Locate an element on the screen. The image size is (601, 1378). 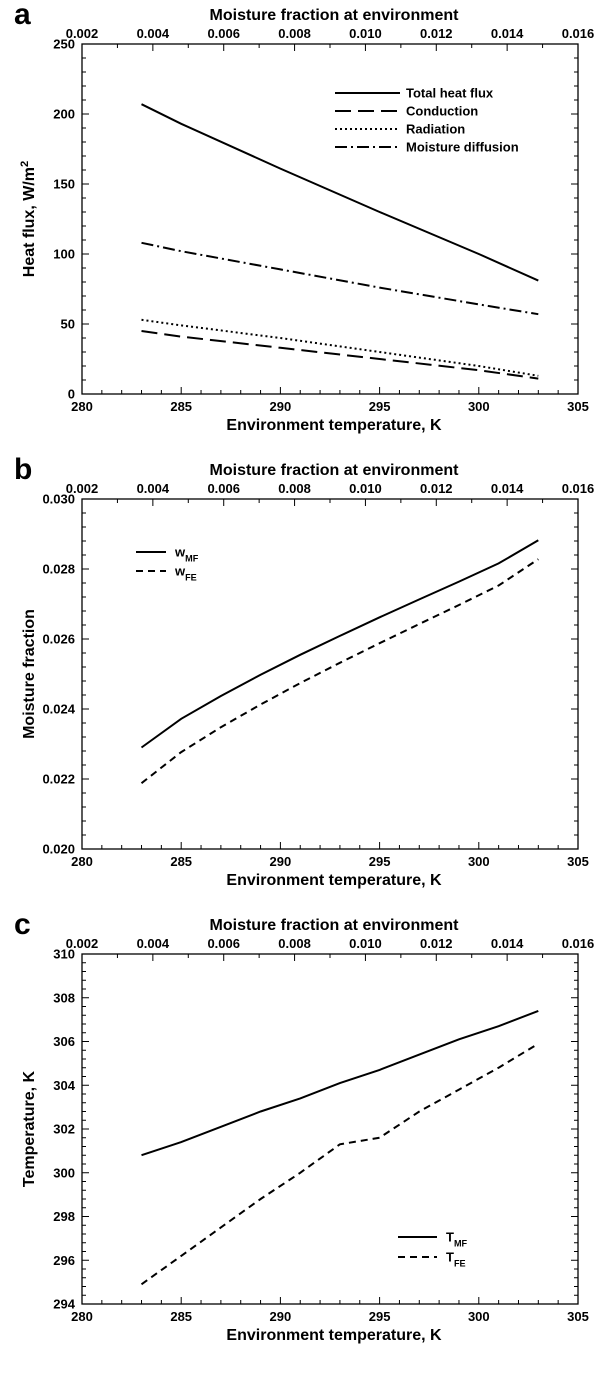
legend-label: Radiation is located at coordinates (435, 129).